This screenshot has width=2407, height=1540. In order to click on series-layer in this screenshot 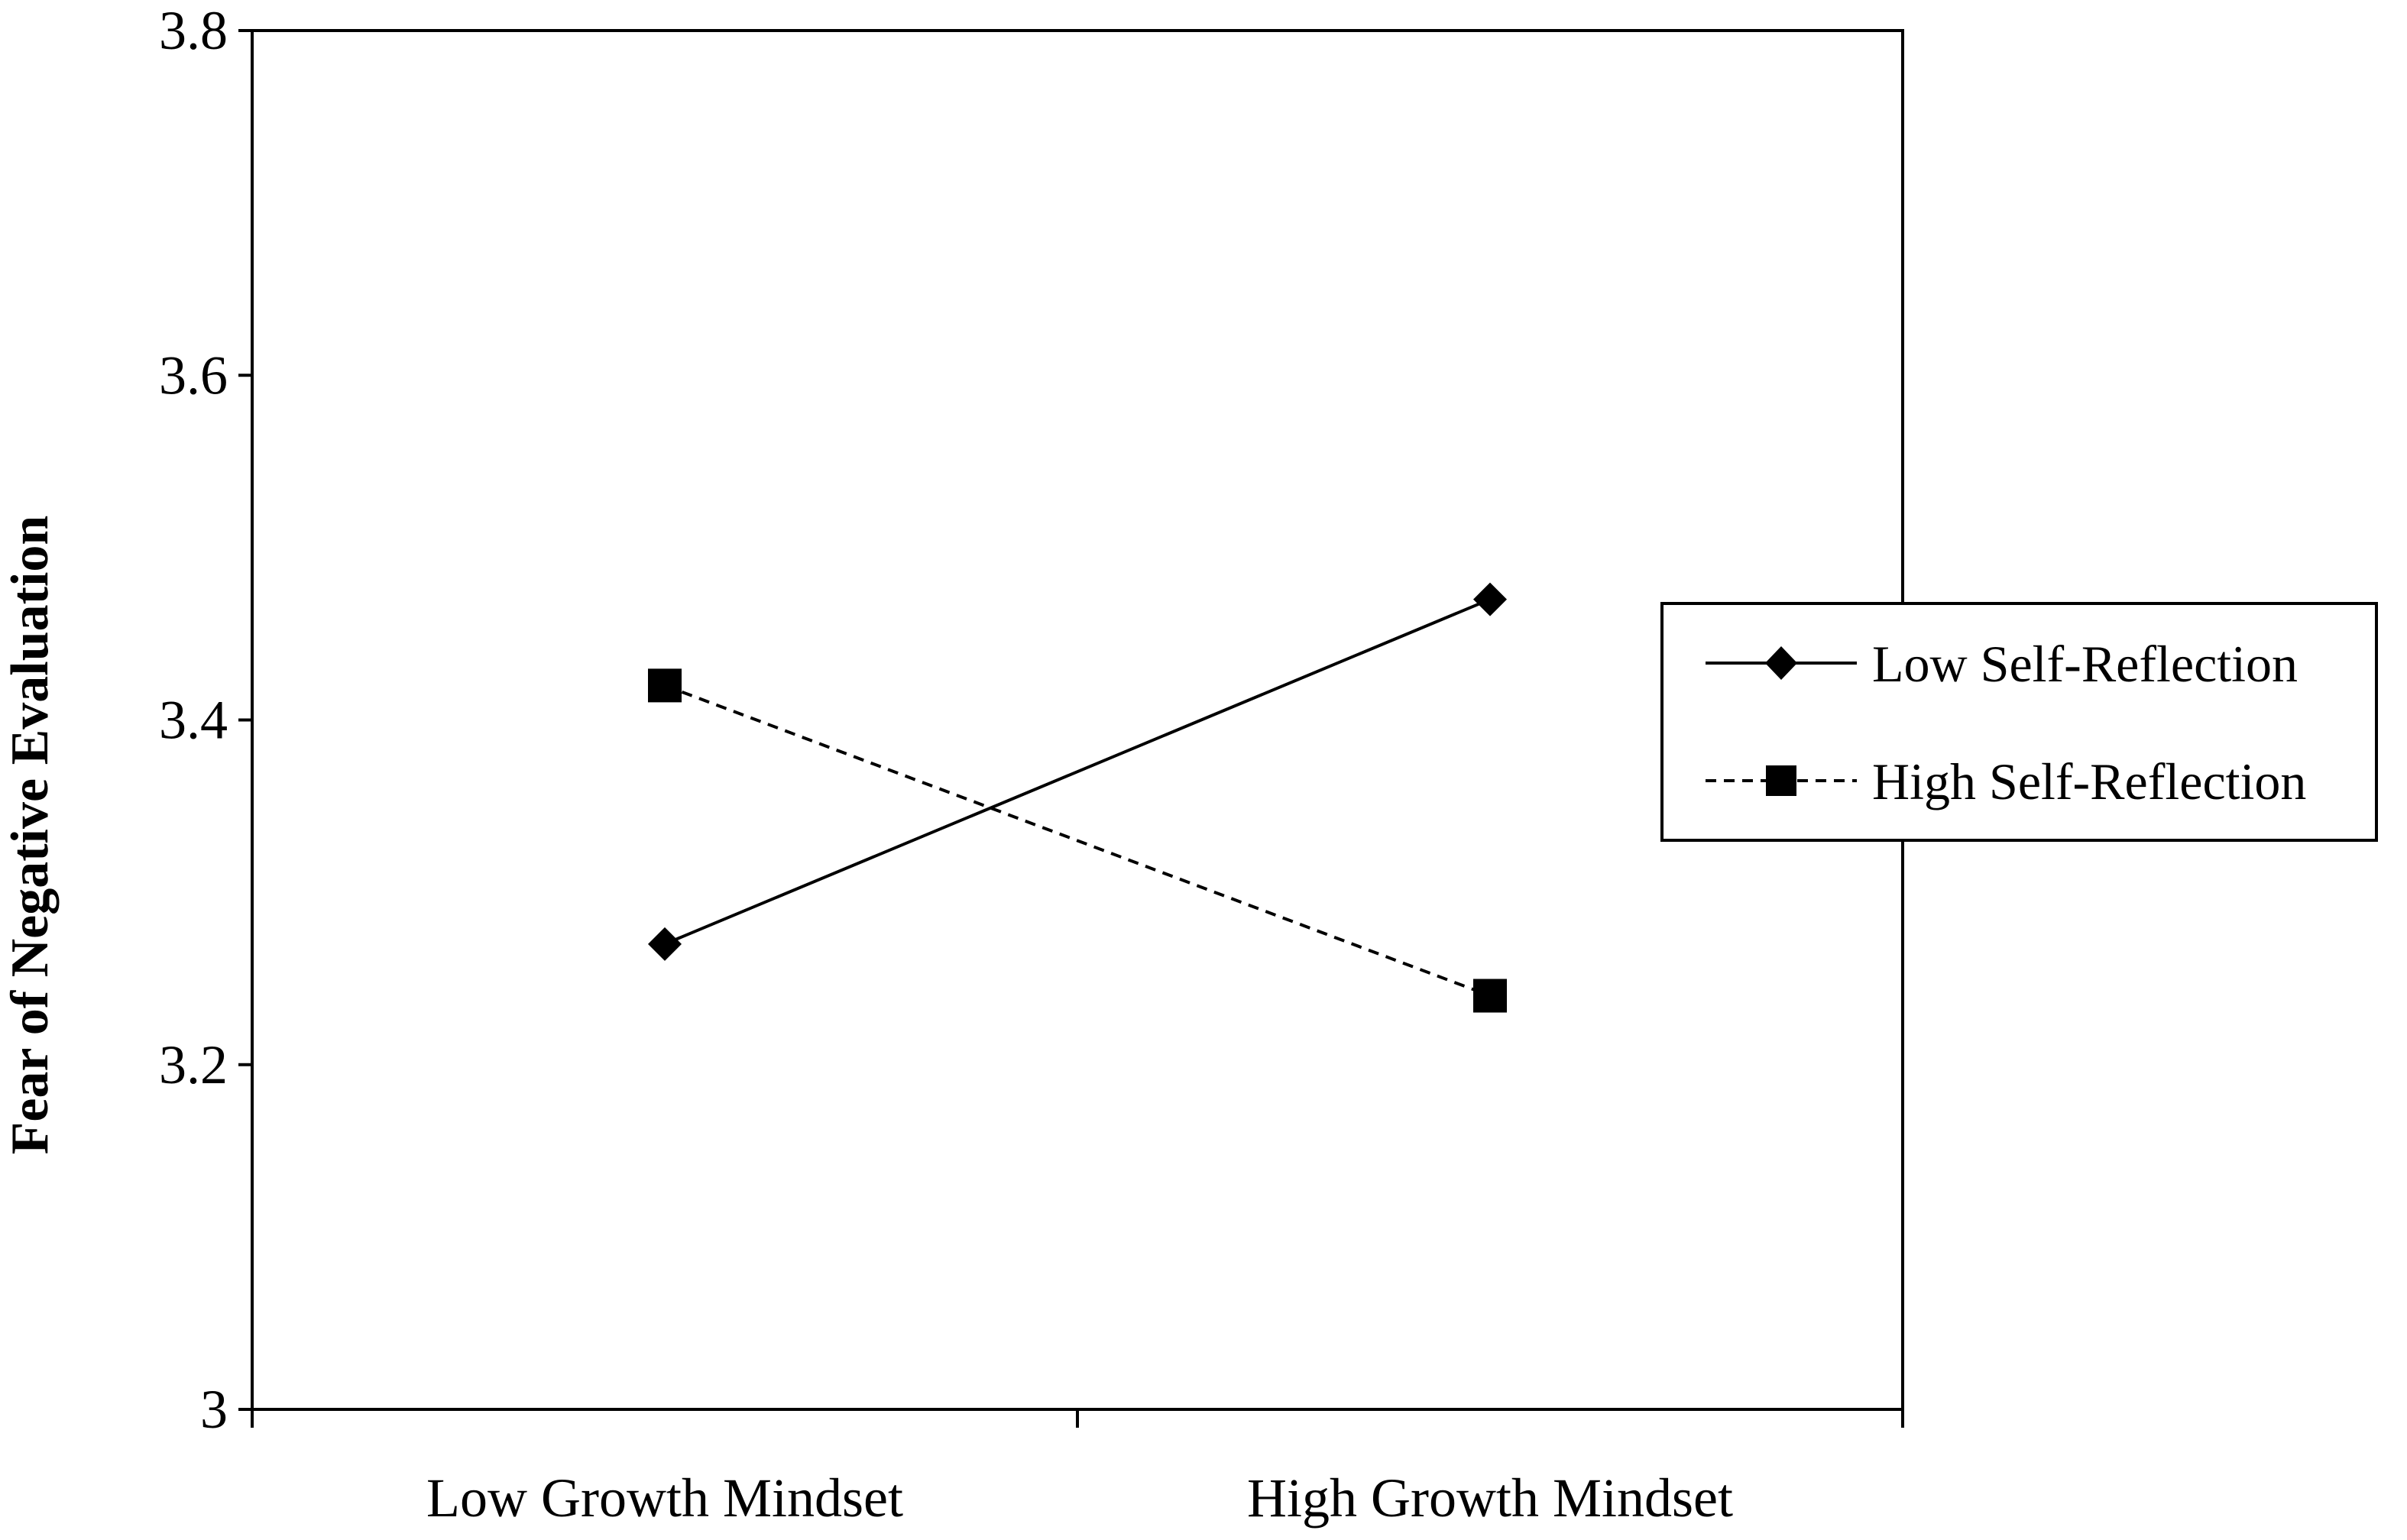, I will do `click(1077, 797)`.